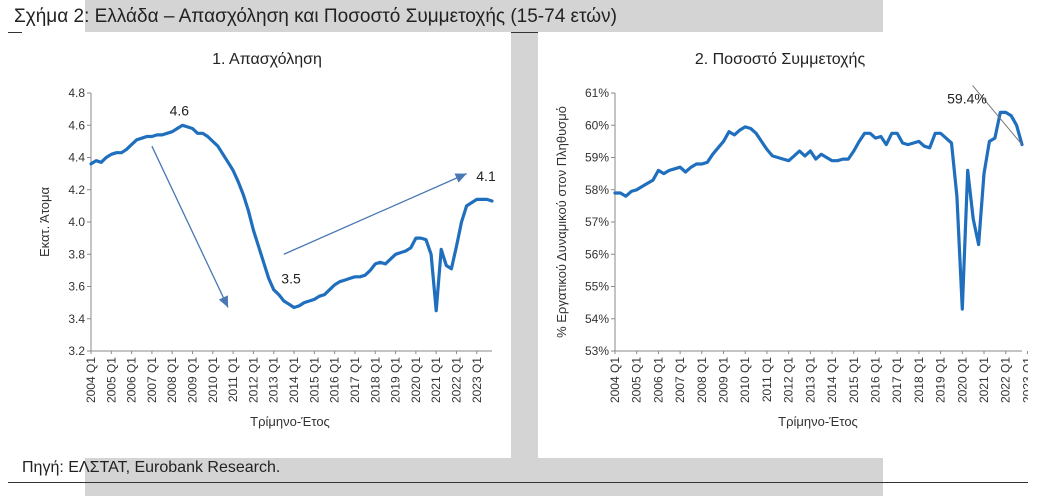  I want to click on y-tick-label: 56%, so click(597, 254).